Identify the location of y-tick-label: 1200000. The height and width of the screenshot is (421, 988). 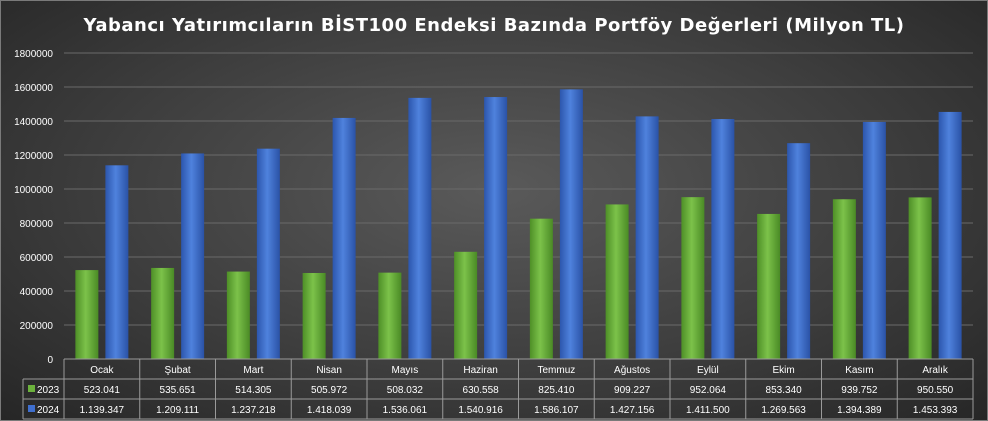
(33, 156).